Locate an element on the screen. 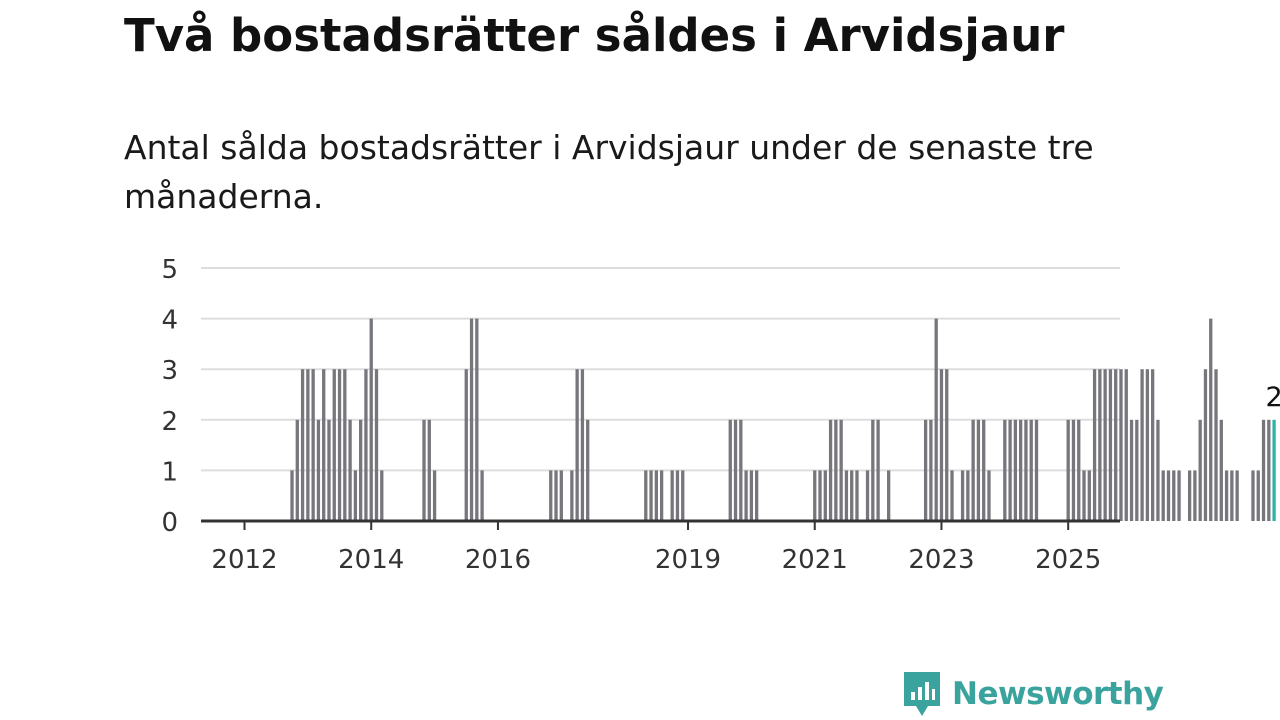 Image resolution: width=1280 pixels, height=720 pixels. y-tick-label: 2 is located at coordinates (169, 422).